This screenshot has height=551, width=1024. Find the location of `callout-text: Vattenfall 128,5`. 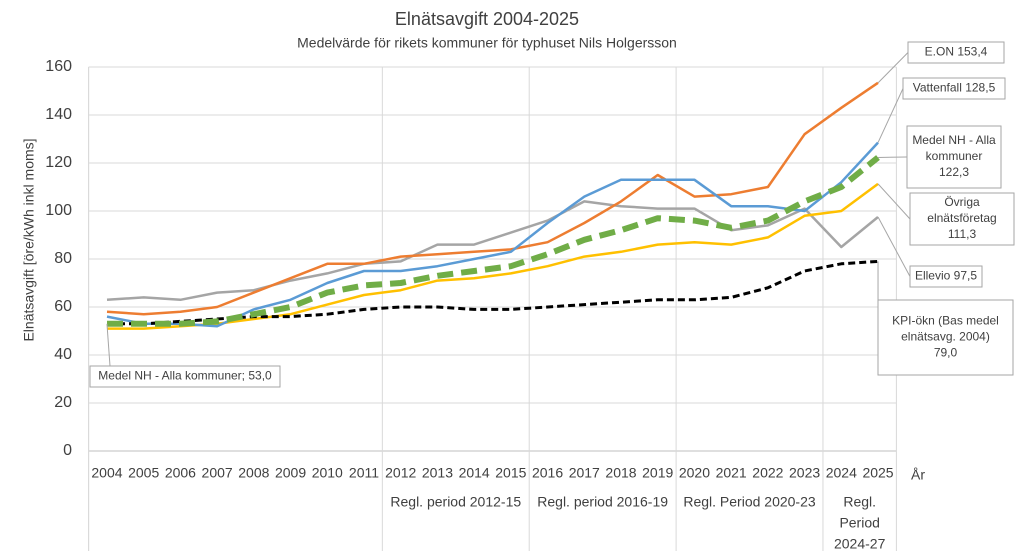

callout-text: Vattenfall 128,5 is located at coordinates (954, 88).